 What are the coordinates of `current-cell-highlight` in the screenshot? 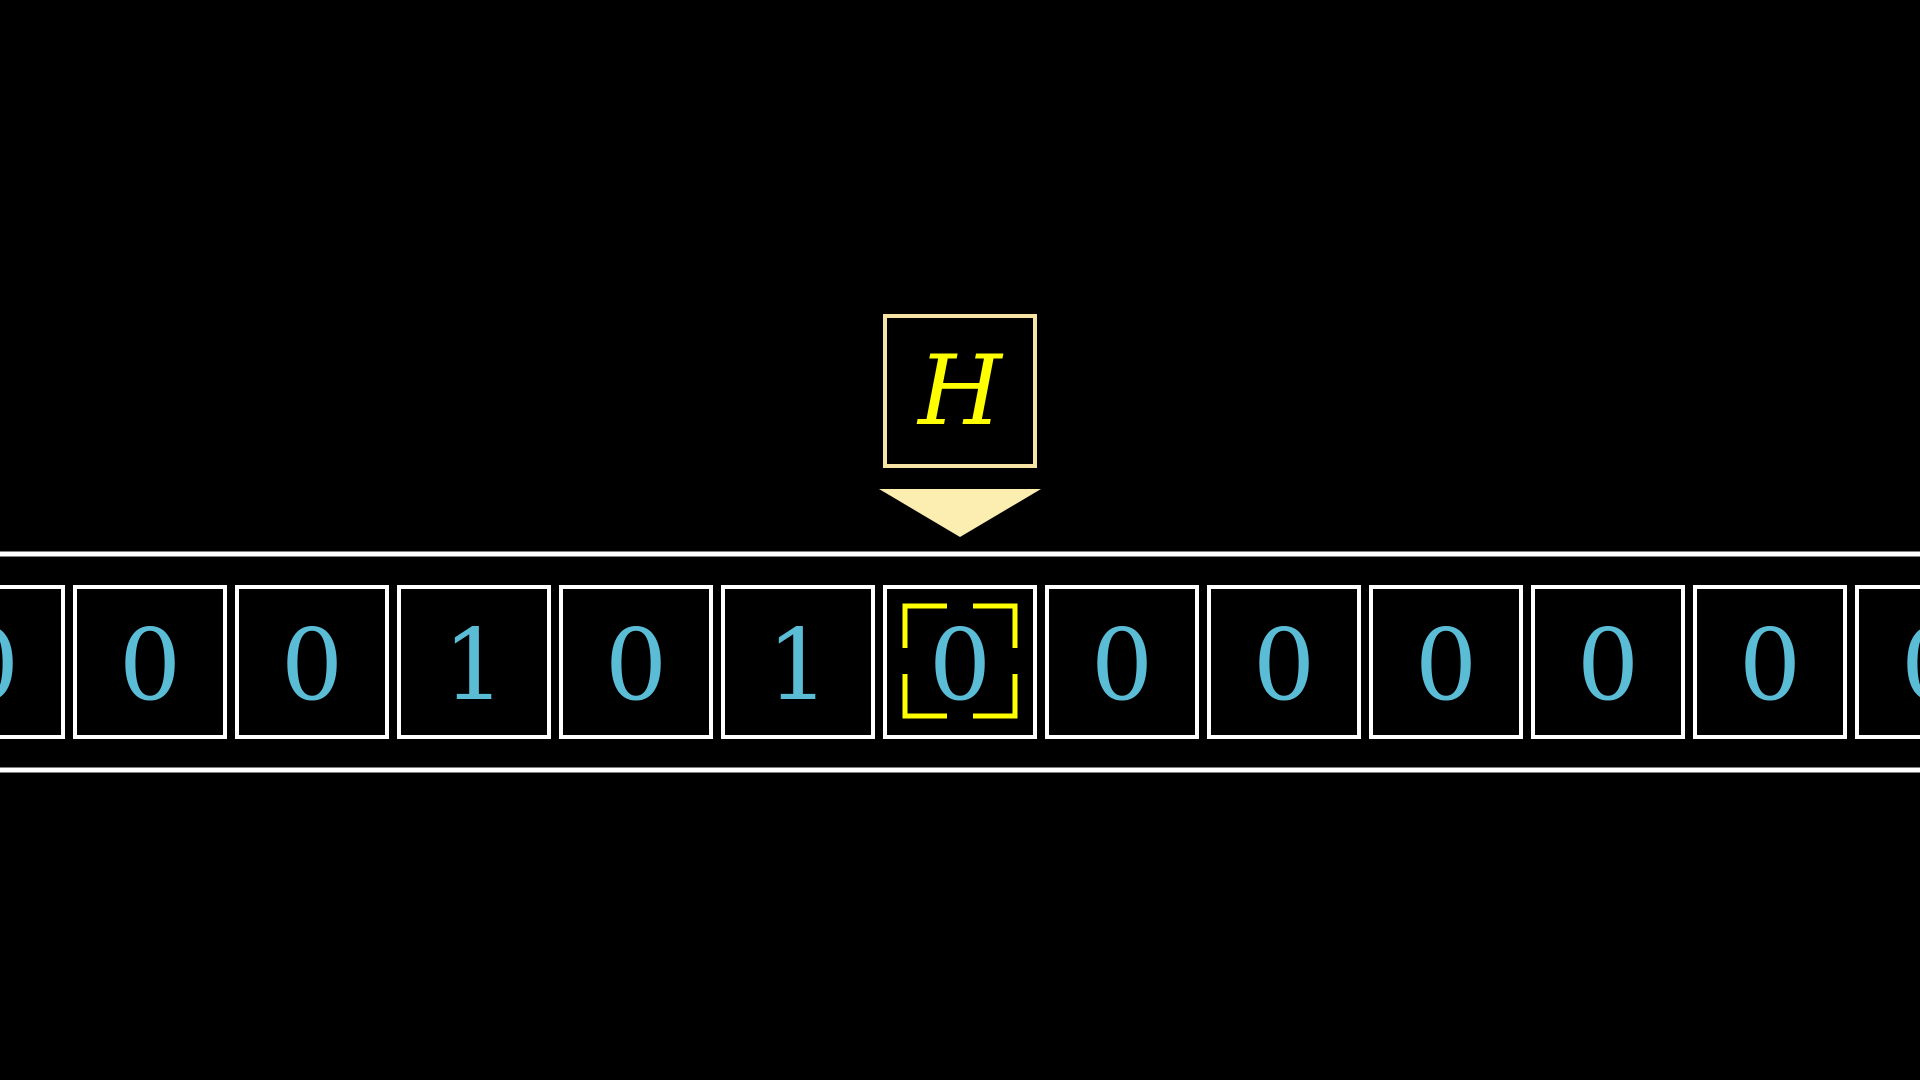 It's located at (960, 661).